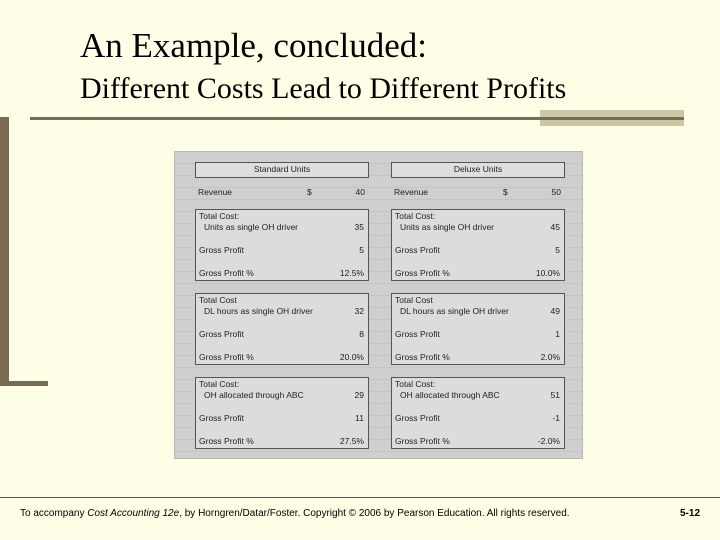 The image size is (720, 540). I want to click on gross-profit-pct-value: 27.5%, so click(351, 441).